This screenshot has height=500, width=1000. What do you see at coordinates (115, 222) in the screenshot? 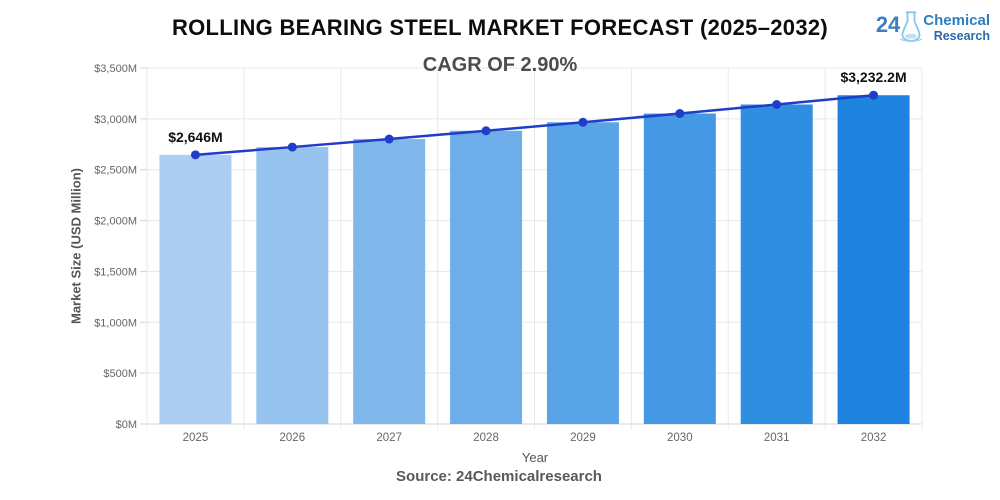
I see `y-tick-label: $2,000M` at bounding box center [115, 222].